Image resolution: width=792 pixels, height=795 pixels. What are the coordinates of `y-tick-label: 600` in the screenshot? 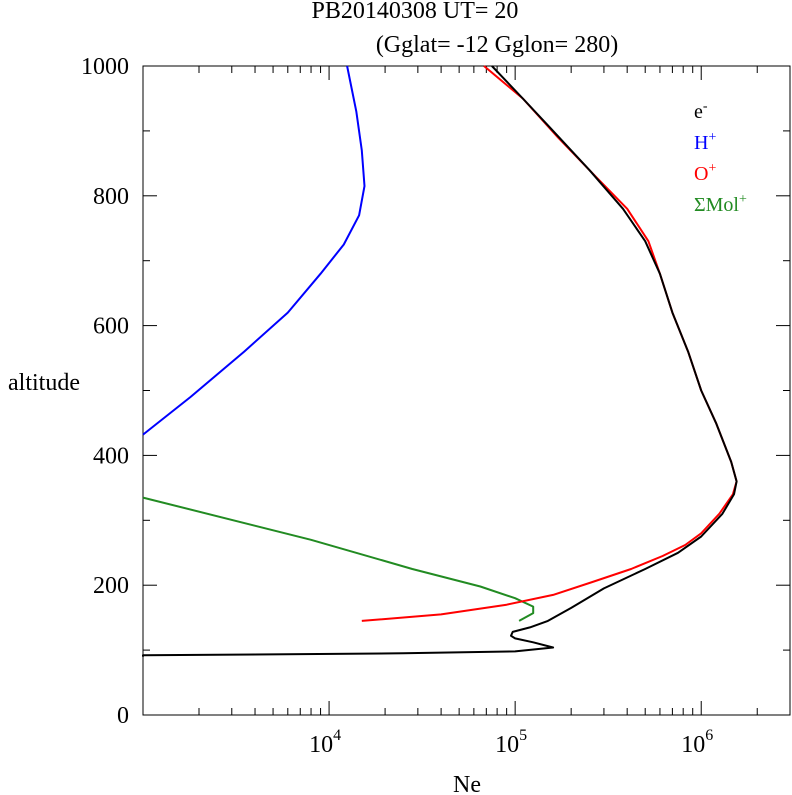 It's located at (111, 327).